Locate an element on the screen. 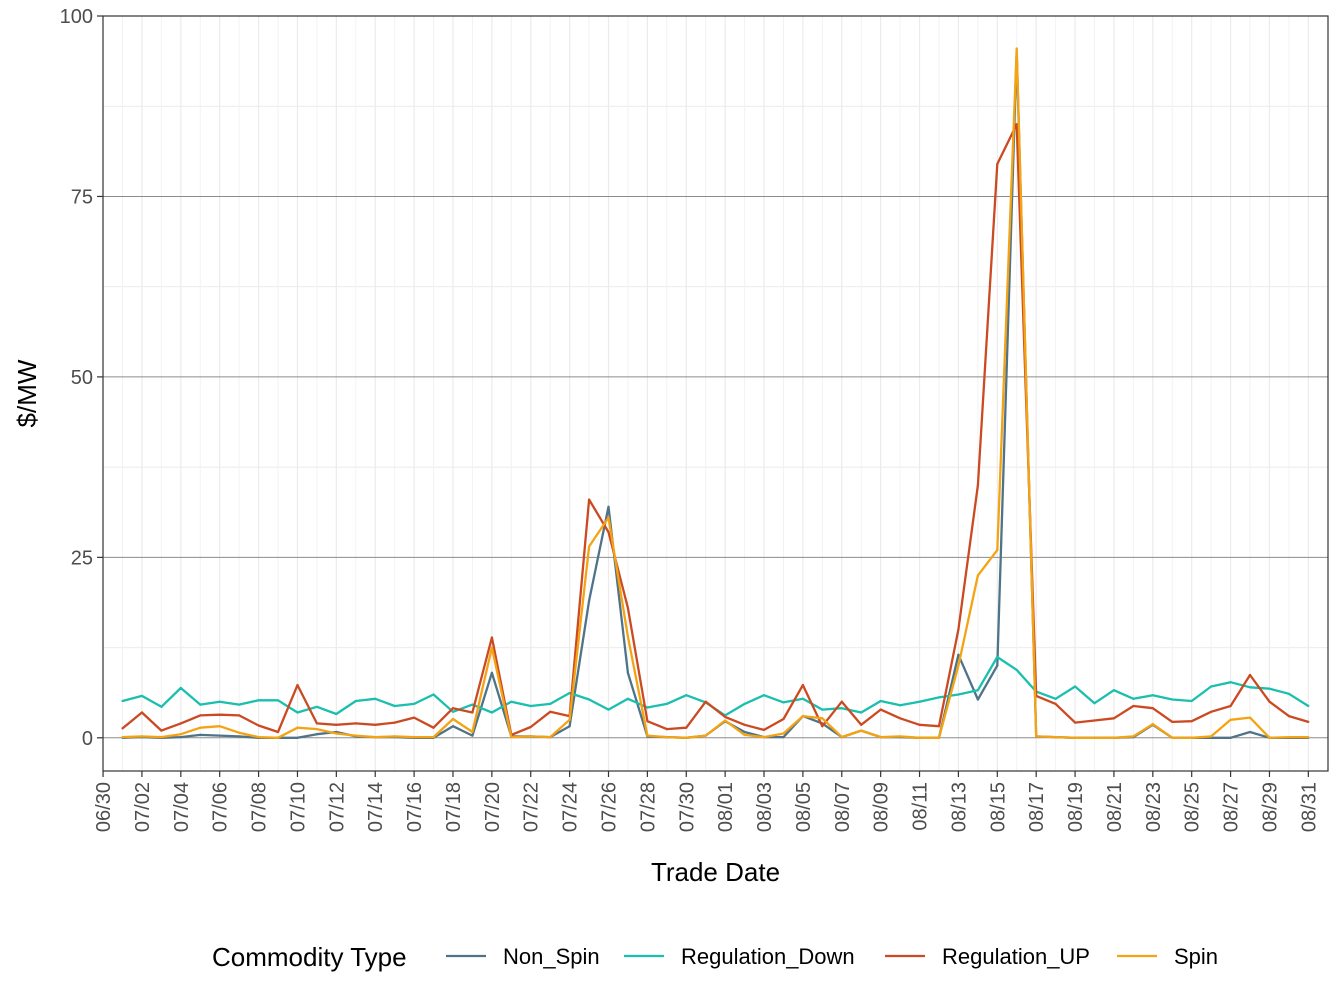 This screenshot has height=1008, width=1344. x-tick-label: 08/11 is located at coordinates (921, 806).